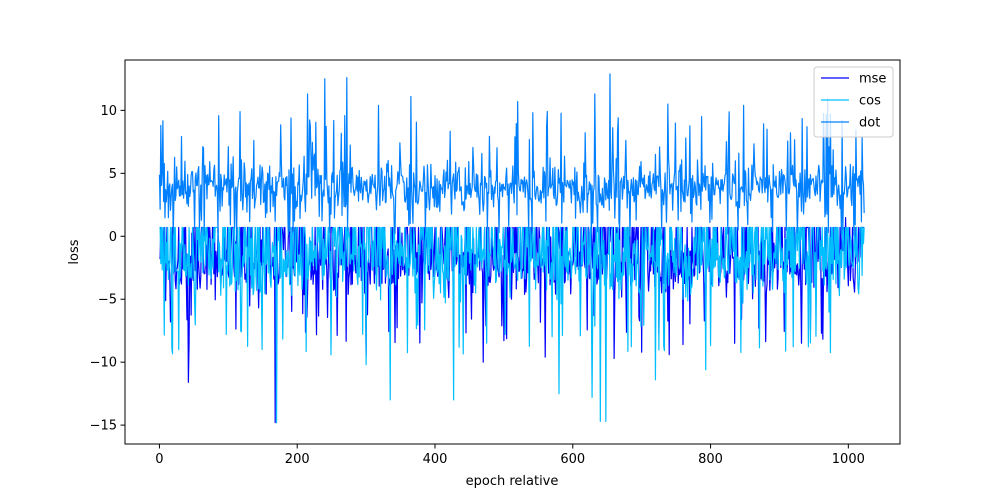  Describe the element at coordinates (872, 79) in the screenshot. I see `legend-label-mse: mse` at that location.